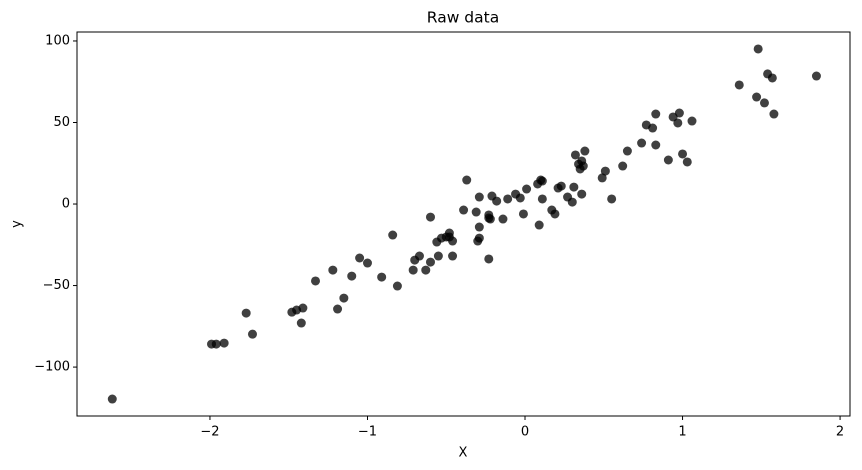  What do you see at coordinates (840, 432) in the screenshot?
I see `x-tick-label: 2` at bounding box center [840, 432].